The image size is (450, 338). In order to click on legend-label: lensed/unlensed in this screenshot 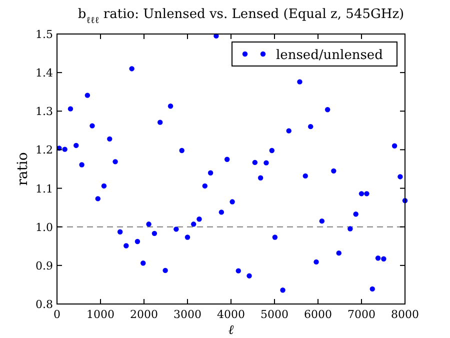, I will do `click(329, 55)`.